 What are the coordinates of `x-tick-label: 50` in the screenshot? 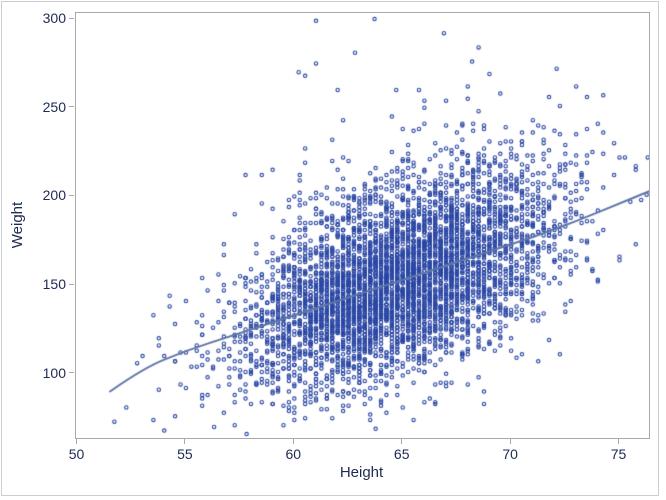 It's located at (76, 454).